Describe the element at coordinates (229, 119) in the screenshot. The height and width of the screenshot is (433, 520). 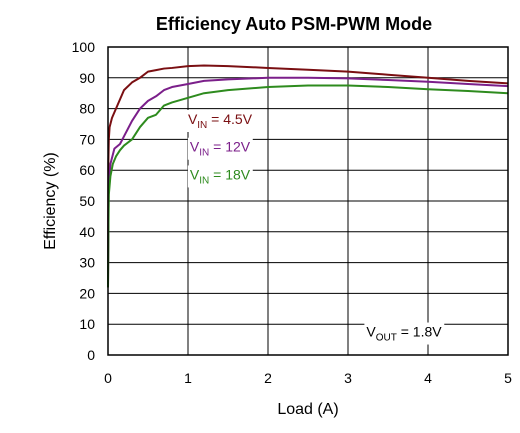
I see `annotation-value: = 4.5V` at that location.